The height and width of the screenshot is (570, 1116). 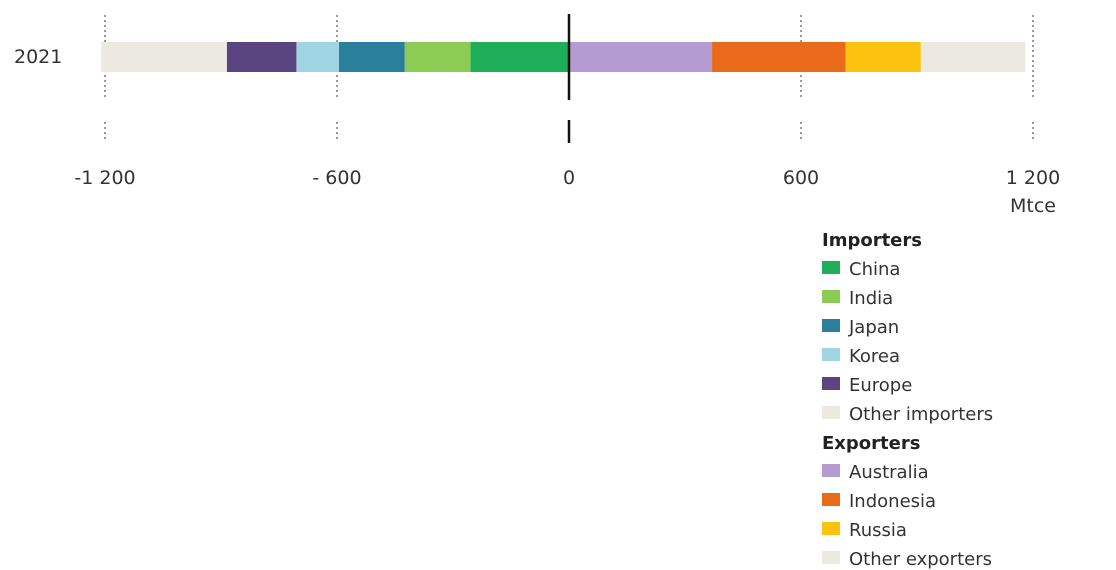 What do you see at coordinates (889, 472) in the screenshot?
I see `legend-label-australia: Australia` at bounding box center [889, 472].